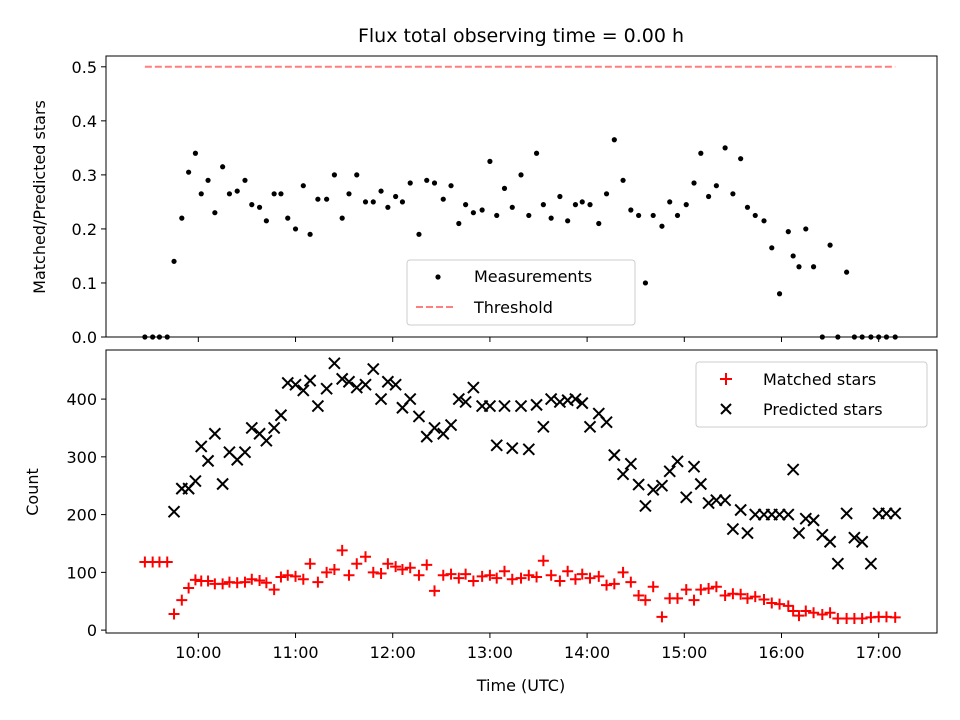 This screenshot has width=960, height=720. Describe the element at coordinates (198, 652) in the screenshot. I see `count-x-tick-label: 10:00` at that location.